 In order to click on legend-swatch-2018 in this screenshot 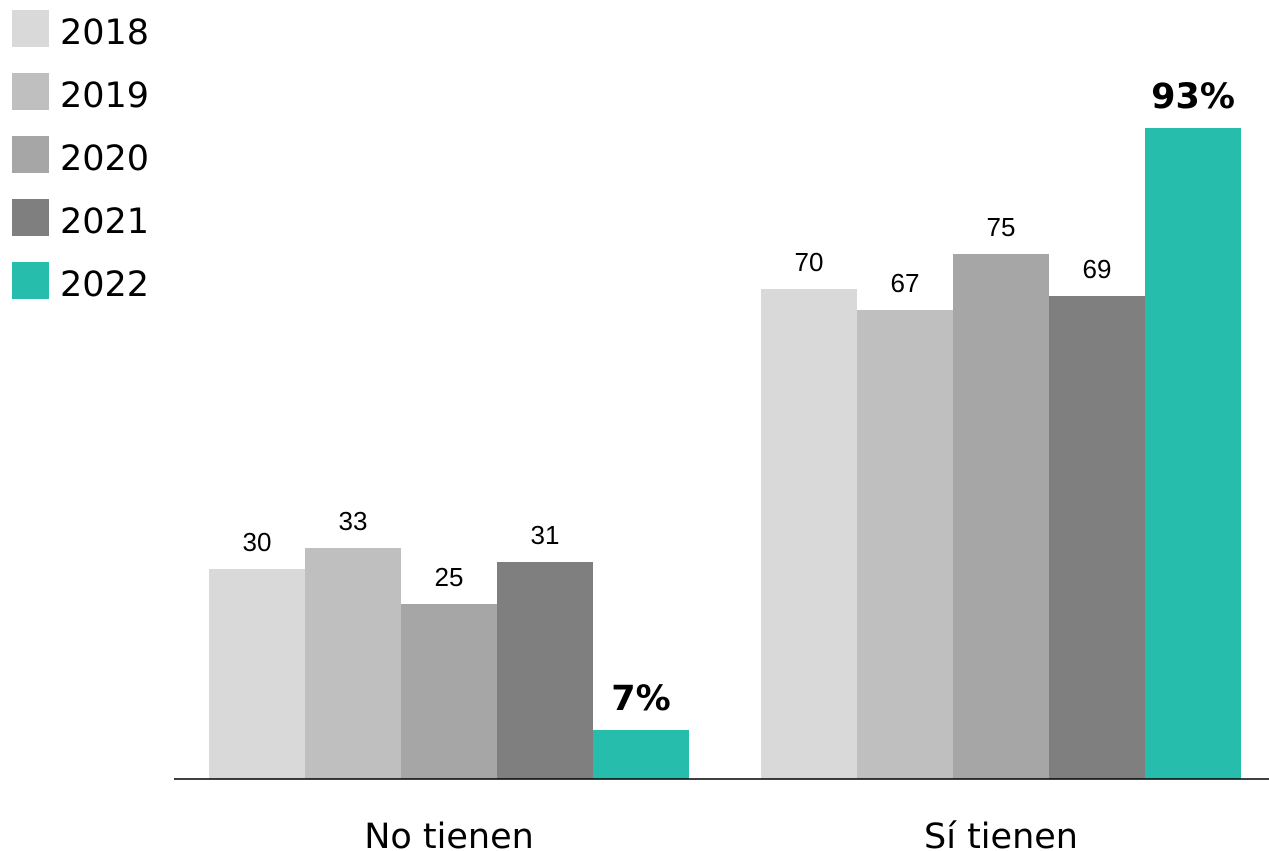, I will do `click(30, 28)`.